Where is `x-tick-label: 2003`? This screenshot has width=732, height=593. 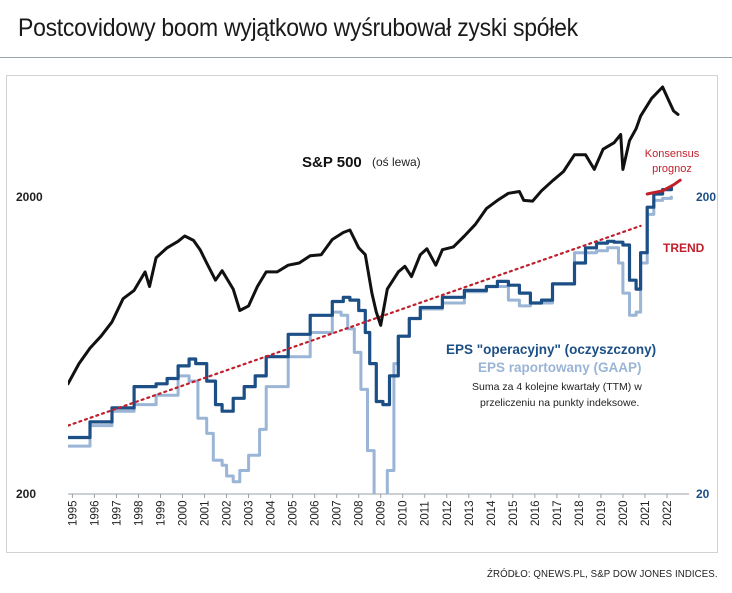 x-tick-label: 2003 is located at coordinates (250, 513).